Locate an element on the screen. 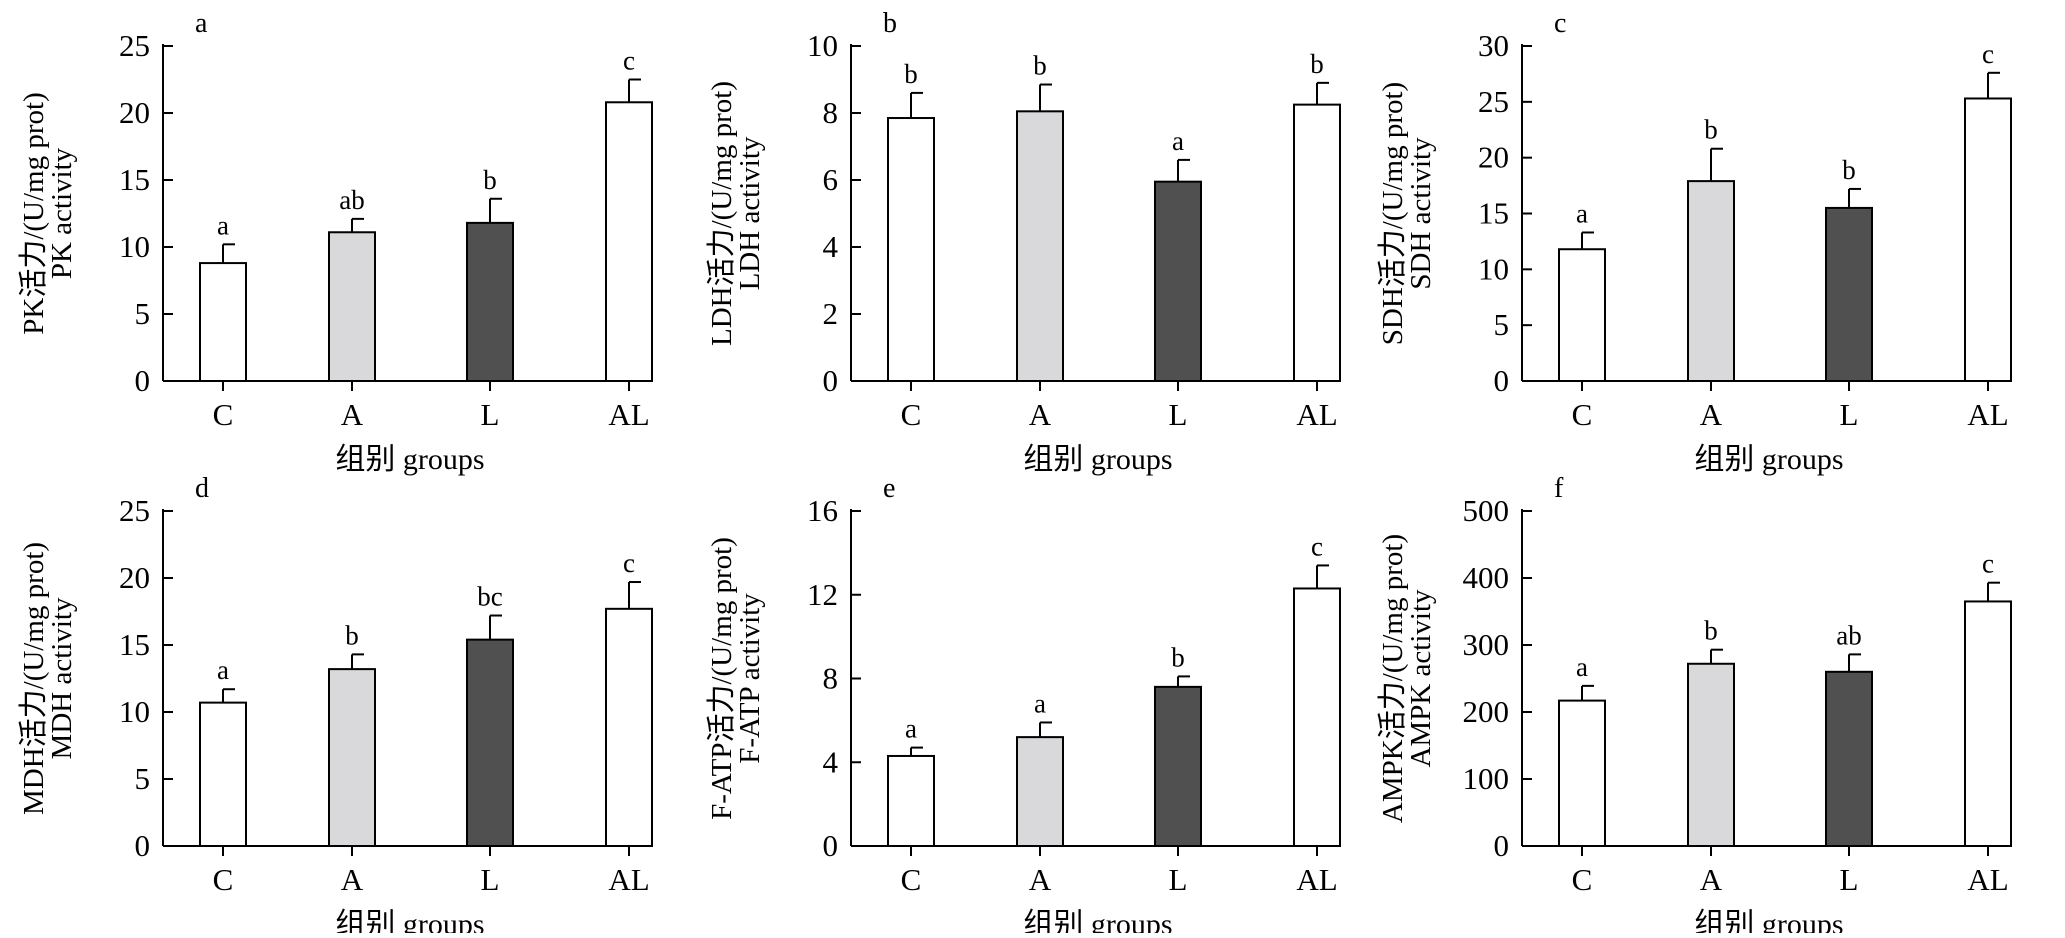 This screenshot has width=2065, height=938. y-axis-title-cn: F-ATP活力/(U/mg prot) is located at coordinates (721, 678).